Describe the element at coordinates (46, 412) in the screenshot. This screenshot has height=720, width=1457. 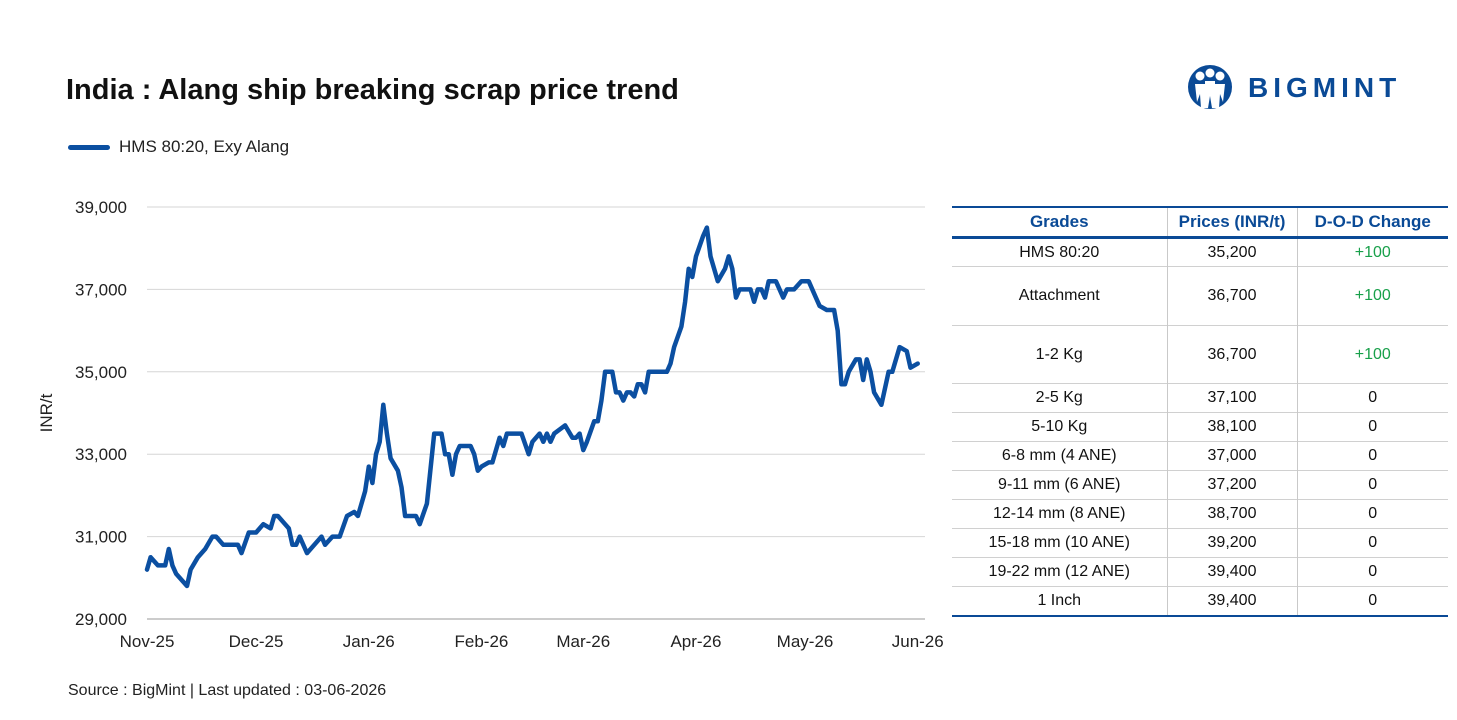
I see `y-axis-label: INR/t` at that location.